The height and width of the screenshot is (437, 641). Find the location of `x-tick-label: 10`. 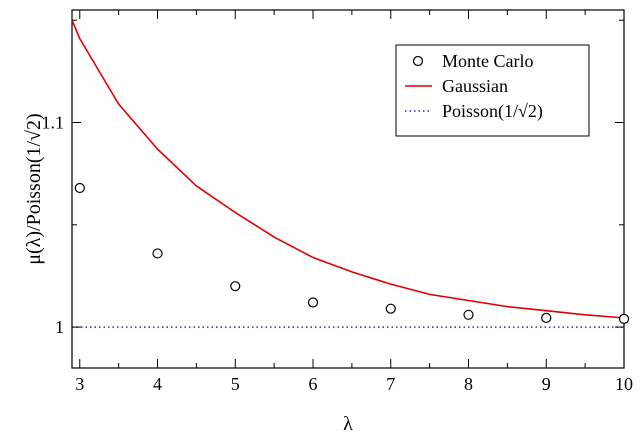

x-tick-label: 10 is located at coordinates (624, 384).